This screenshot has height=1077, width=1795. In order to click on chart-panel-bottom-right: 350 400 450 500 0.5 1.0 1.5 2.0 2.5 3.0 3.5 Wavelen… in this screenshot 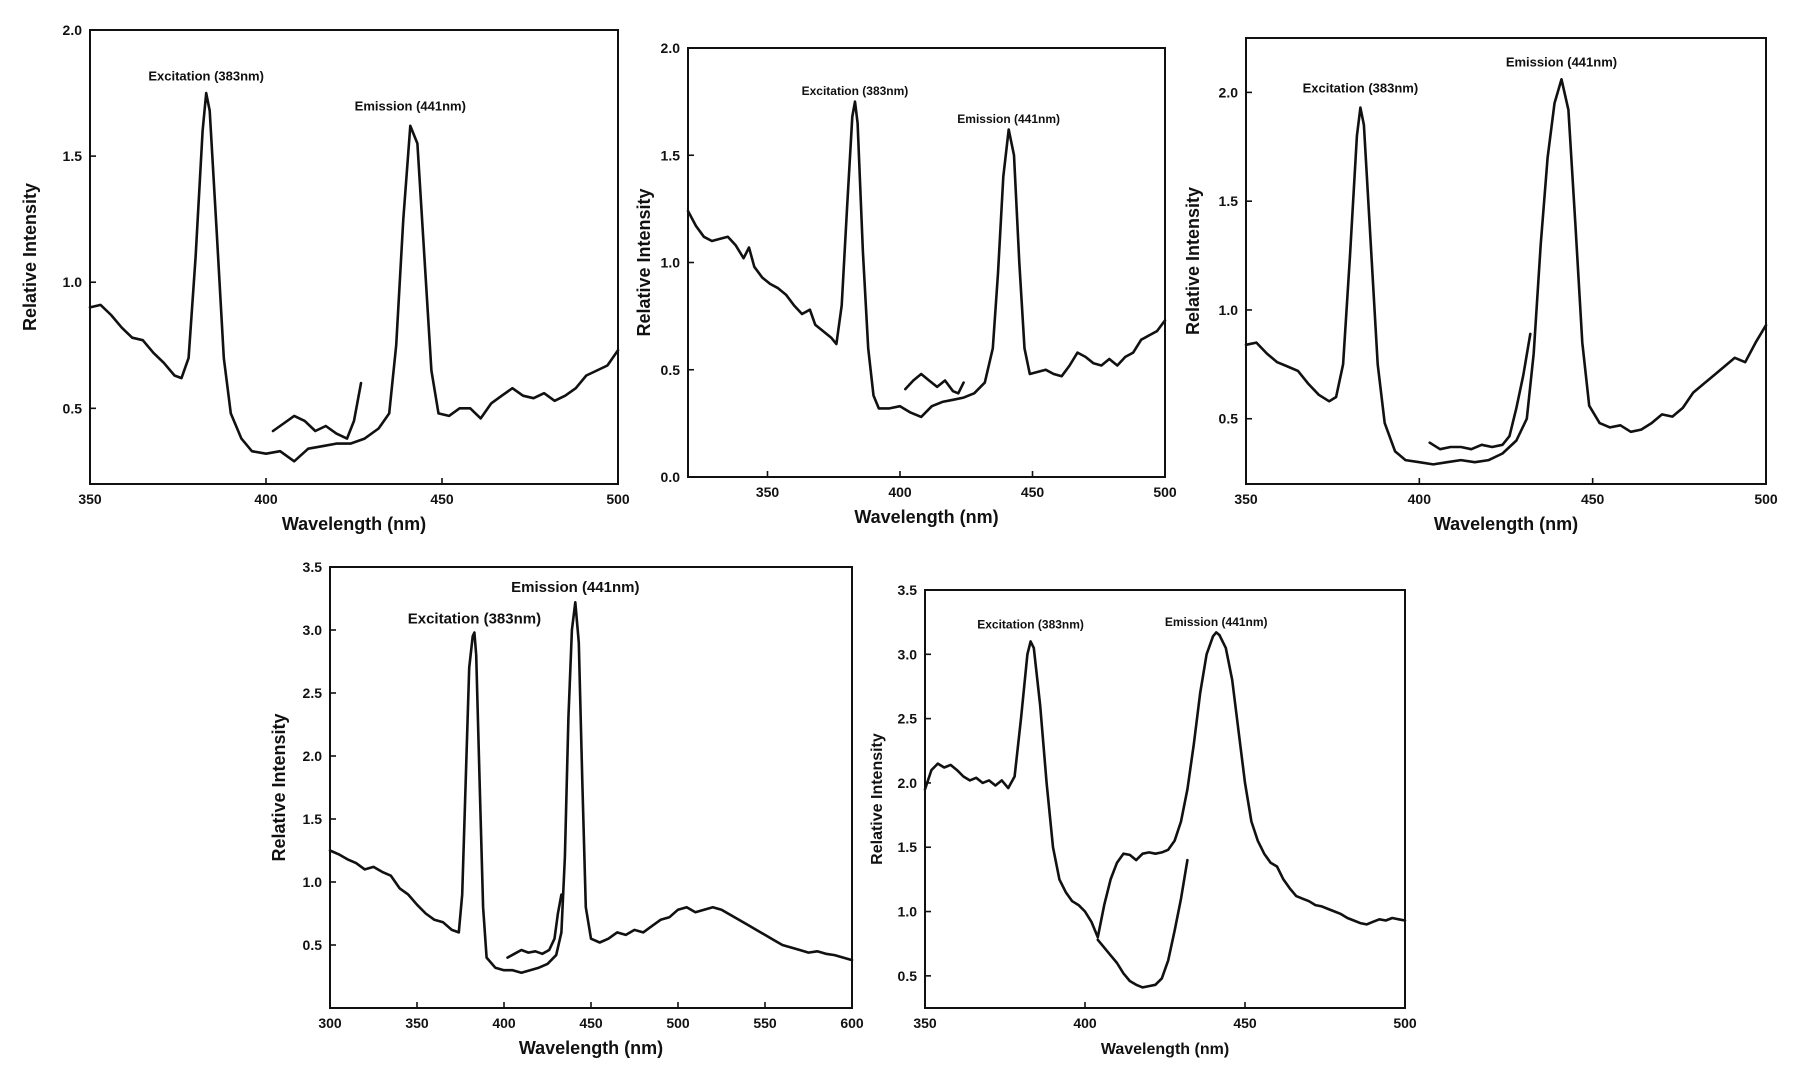, I will do `click(1143, 820)`.